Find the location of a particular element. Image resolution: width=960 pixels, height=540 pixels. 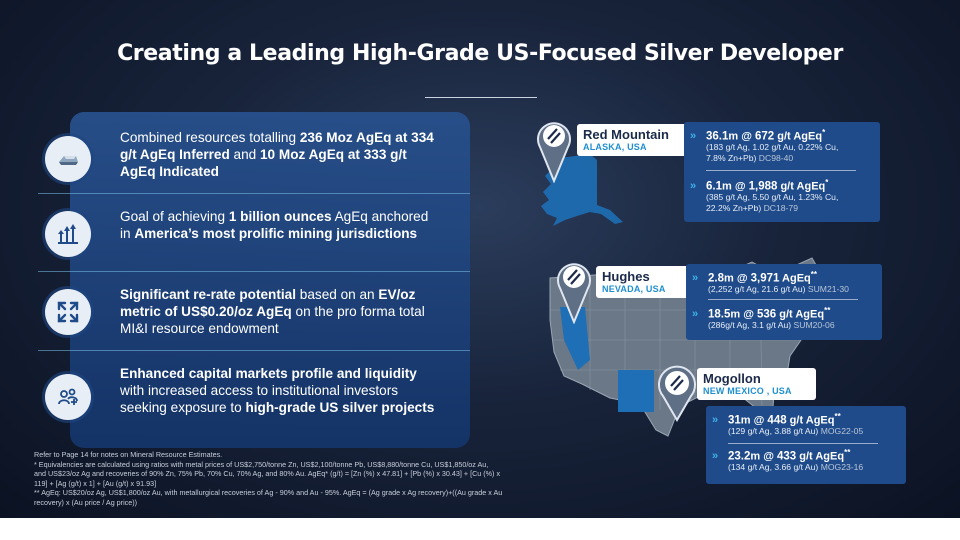

highlight-text-run: AgEq anchored in is located at coordinates (274, 225).